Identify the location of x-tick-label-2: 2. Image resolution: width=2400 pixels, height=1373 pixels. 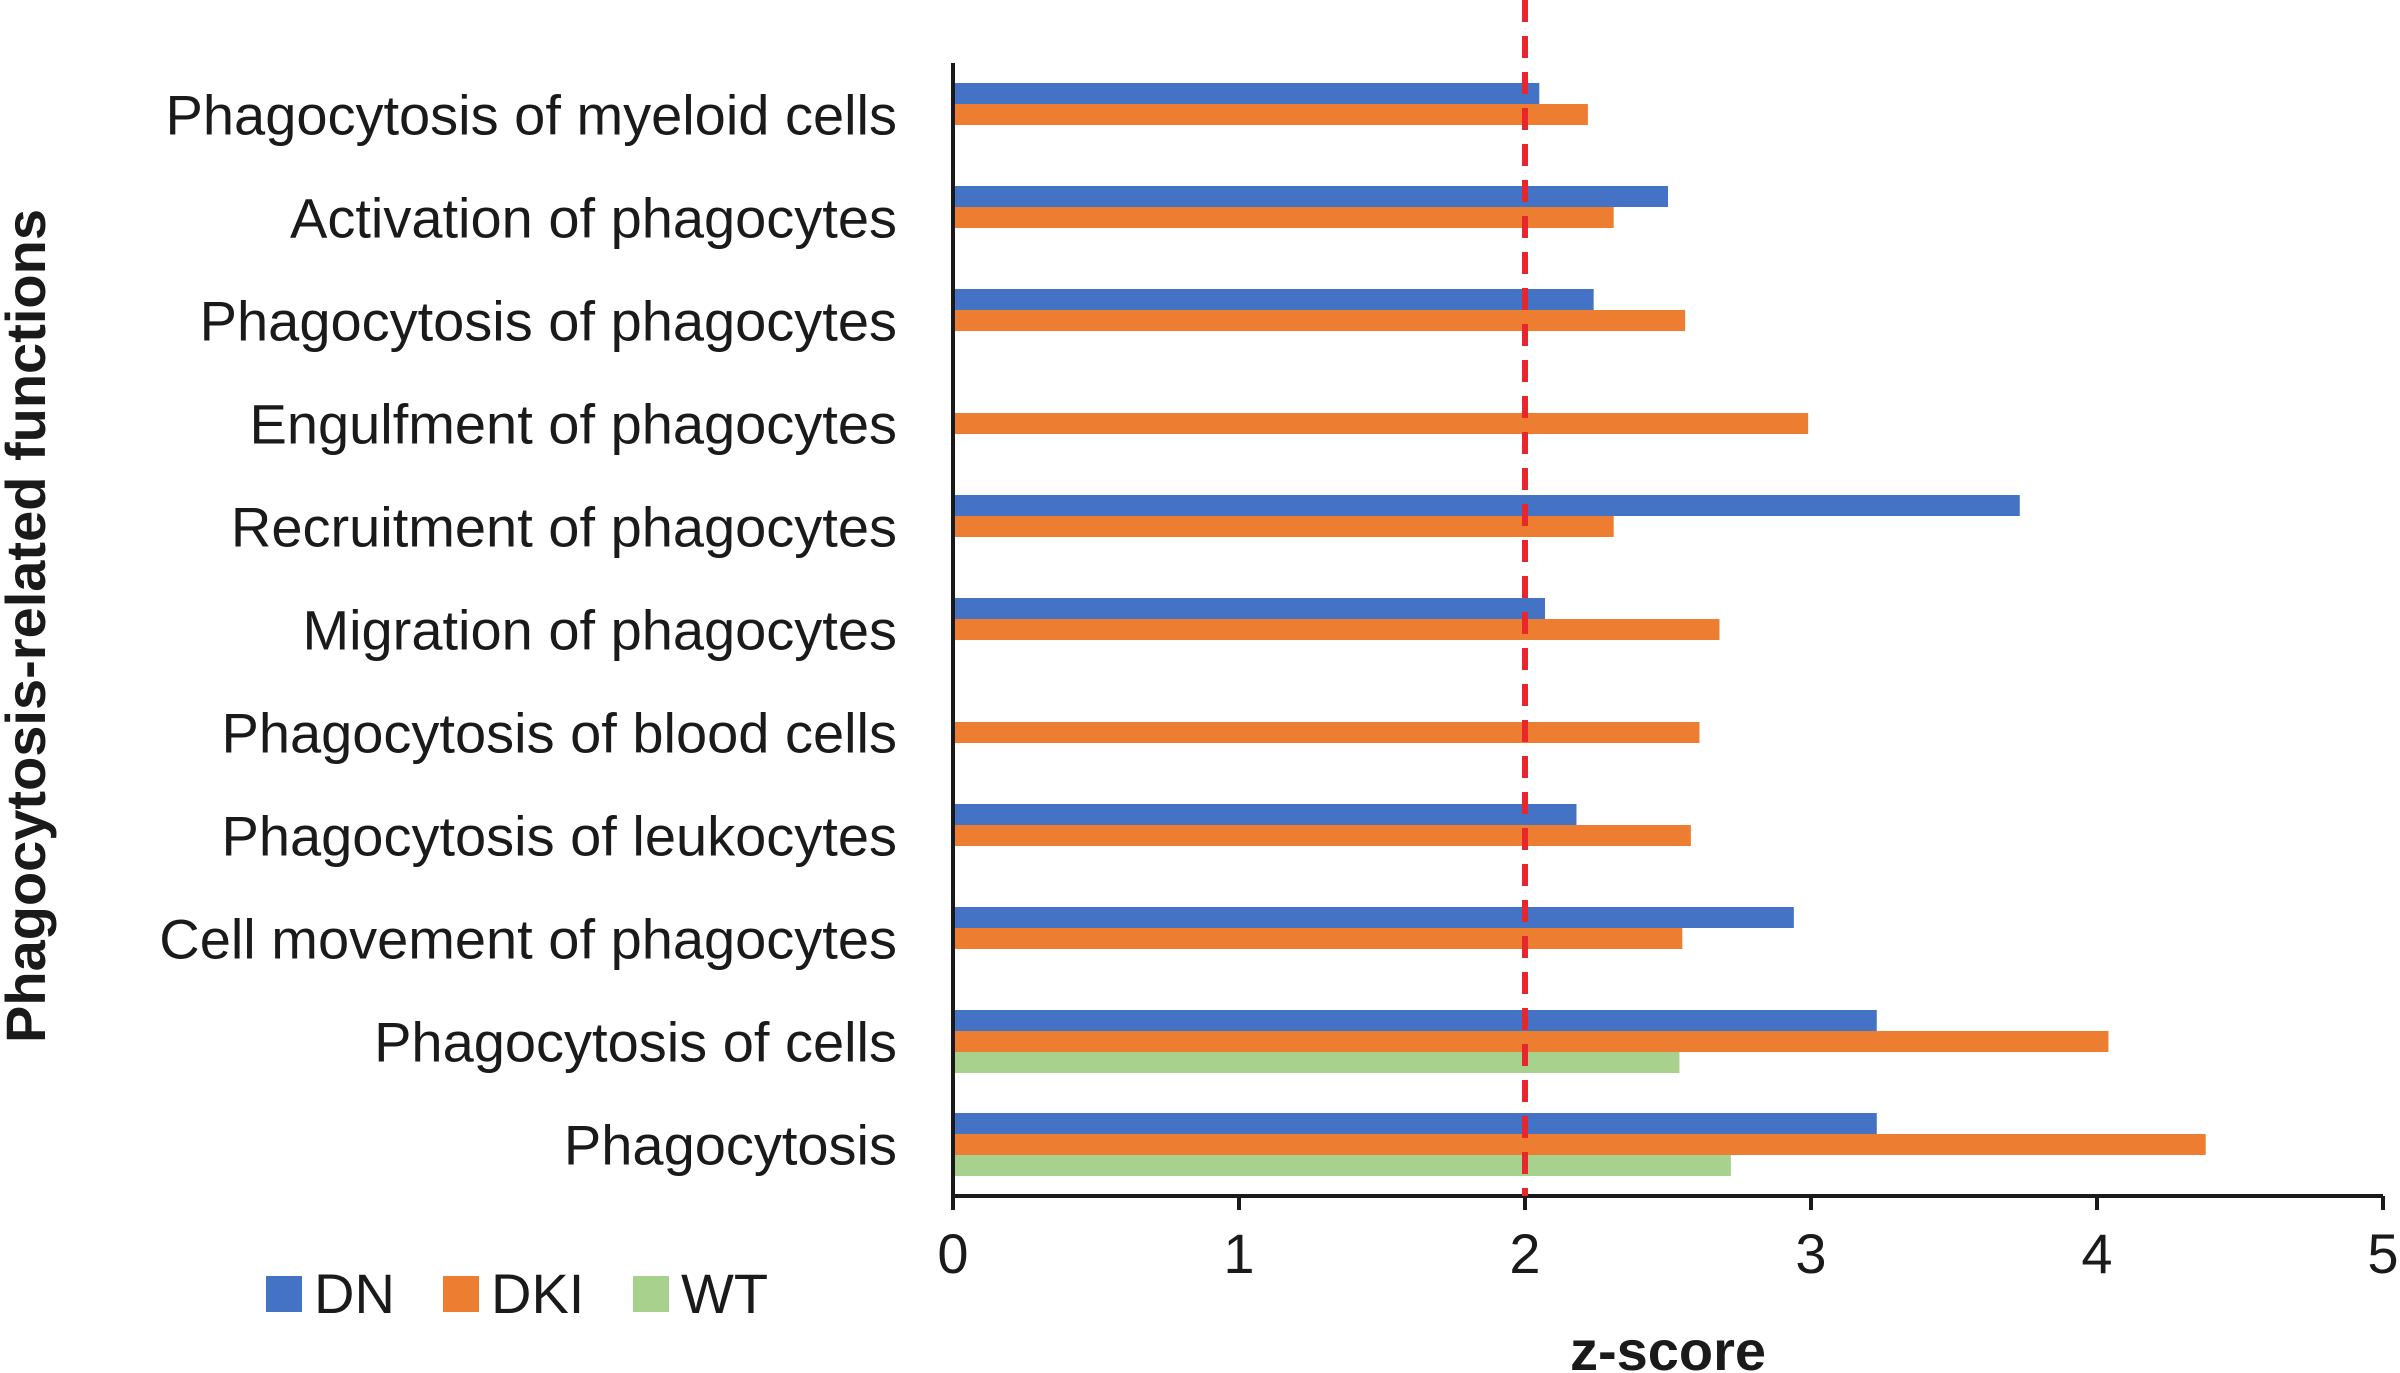
(1524, 1253).